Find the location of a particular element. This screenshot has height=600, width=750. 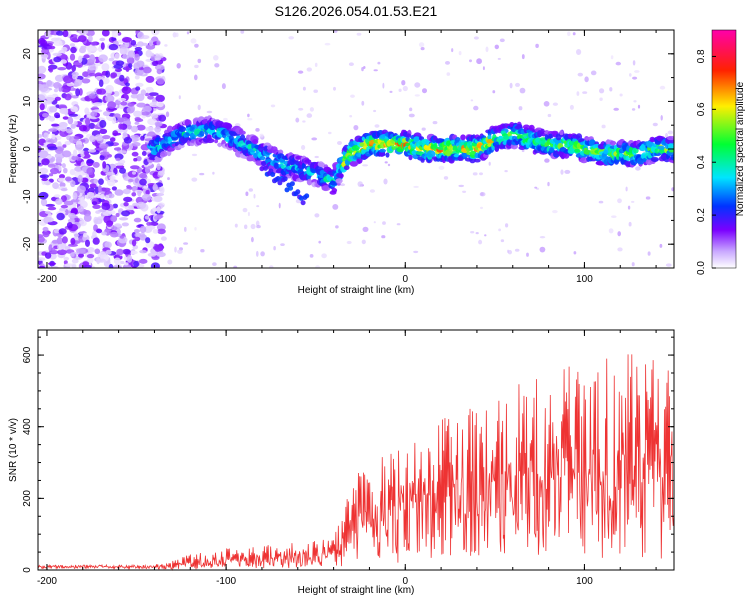

snr-ytick-label: 400 is located at coordinates (27, 426).